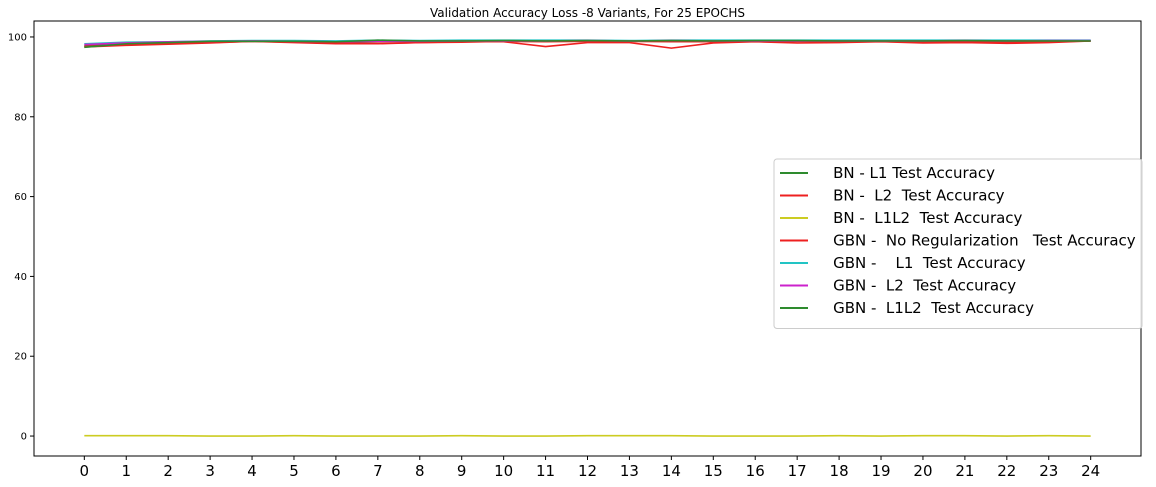 This screenshot has height=487, width=1156. I want to click on x-tick-label: 17, so click(797, 471).